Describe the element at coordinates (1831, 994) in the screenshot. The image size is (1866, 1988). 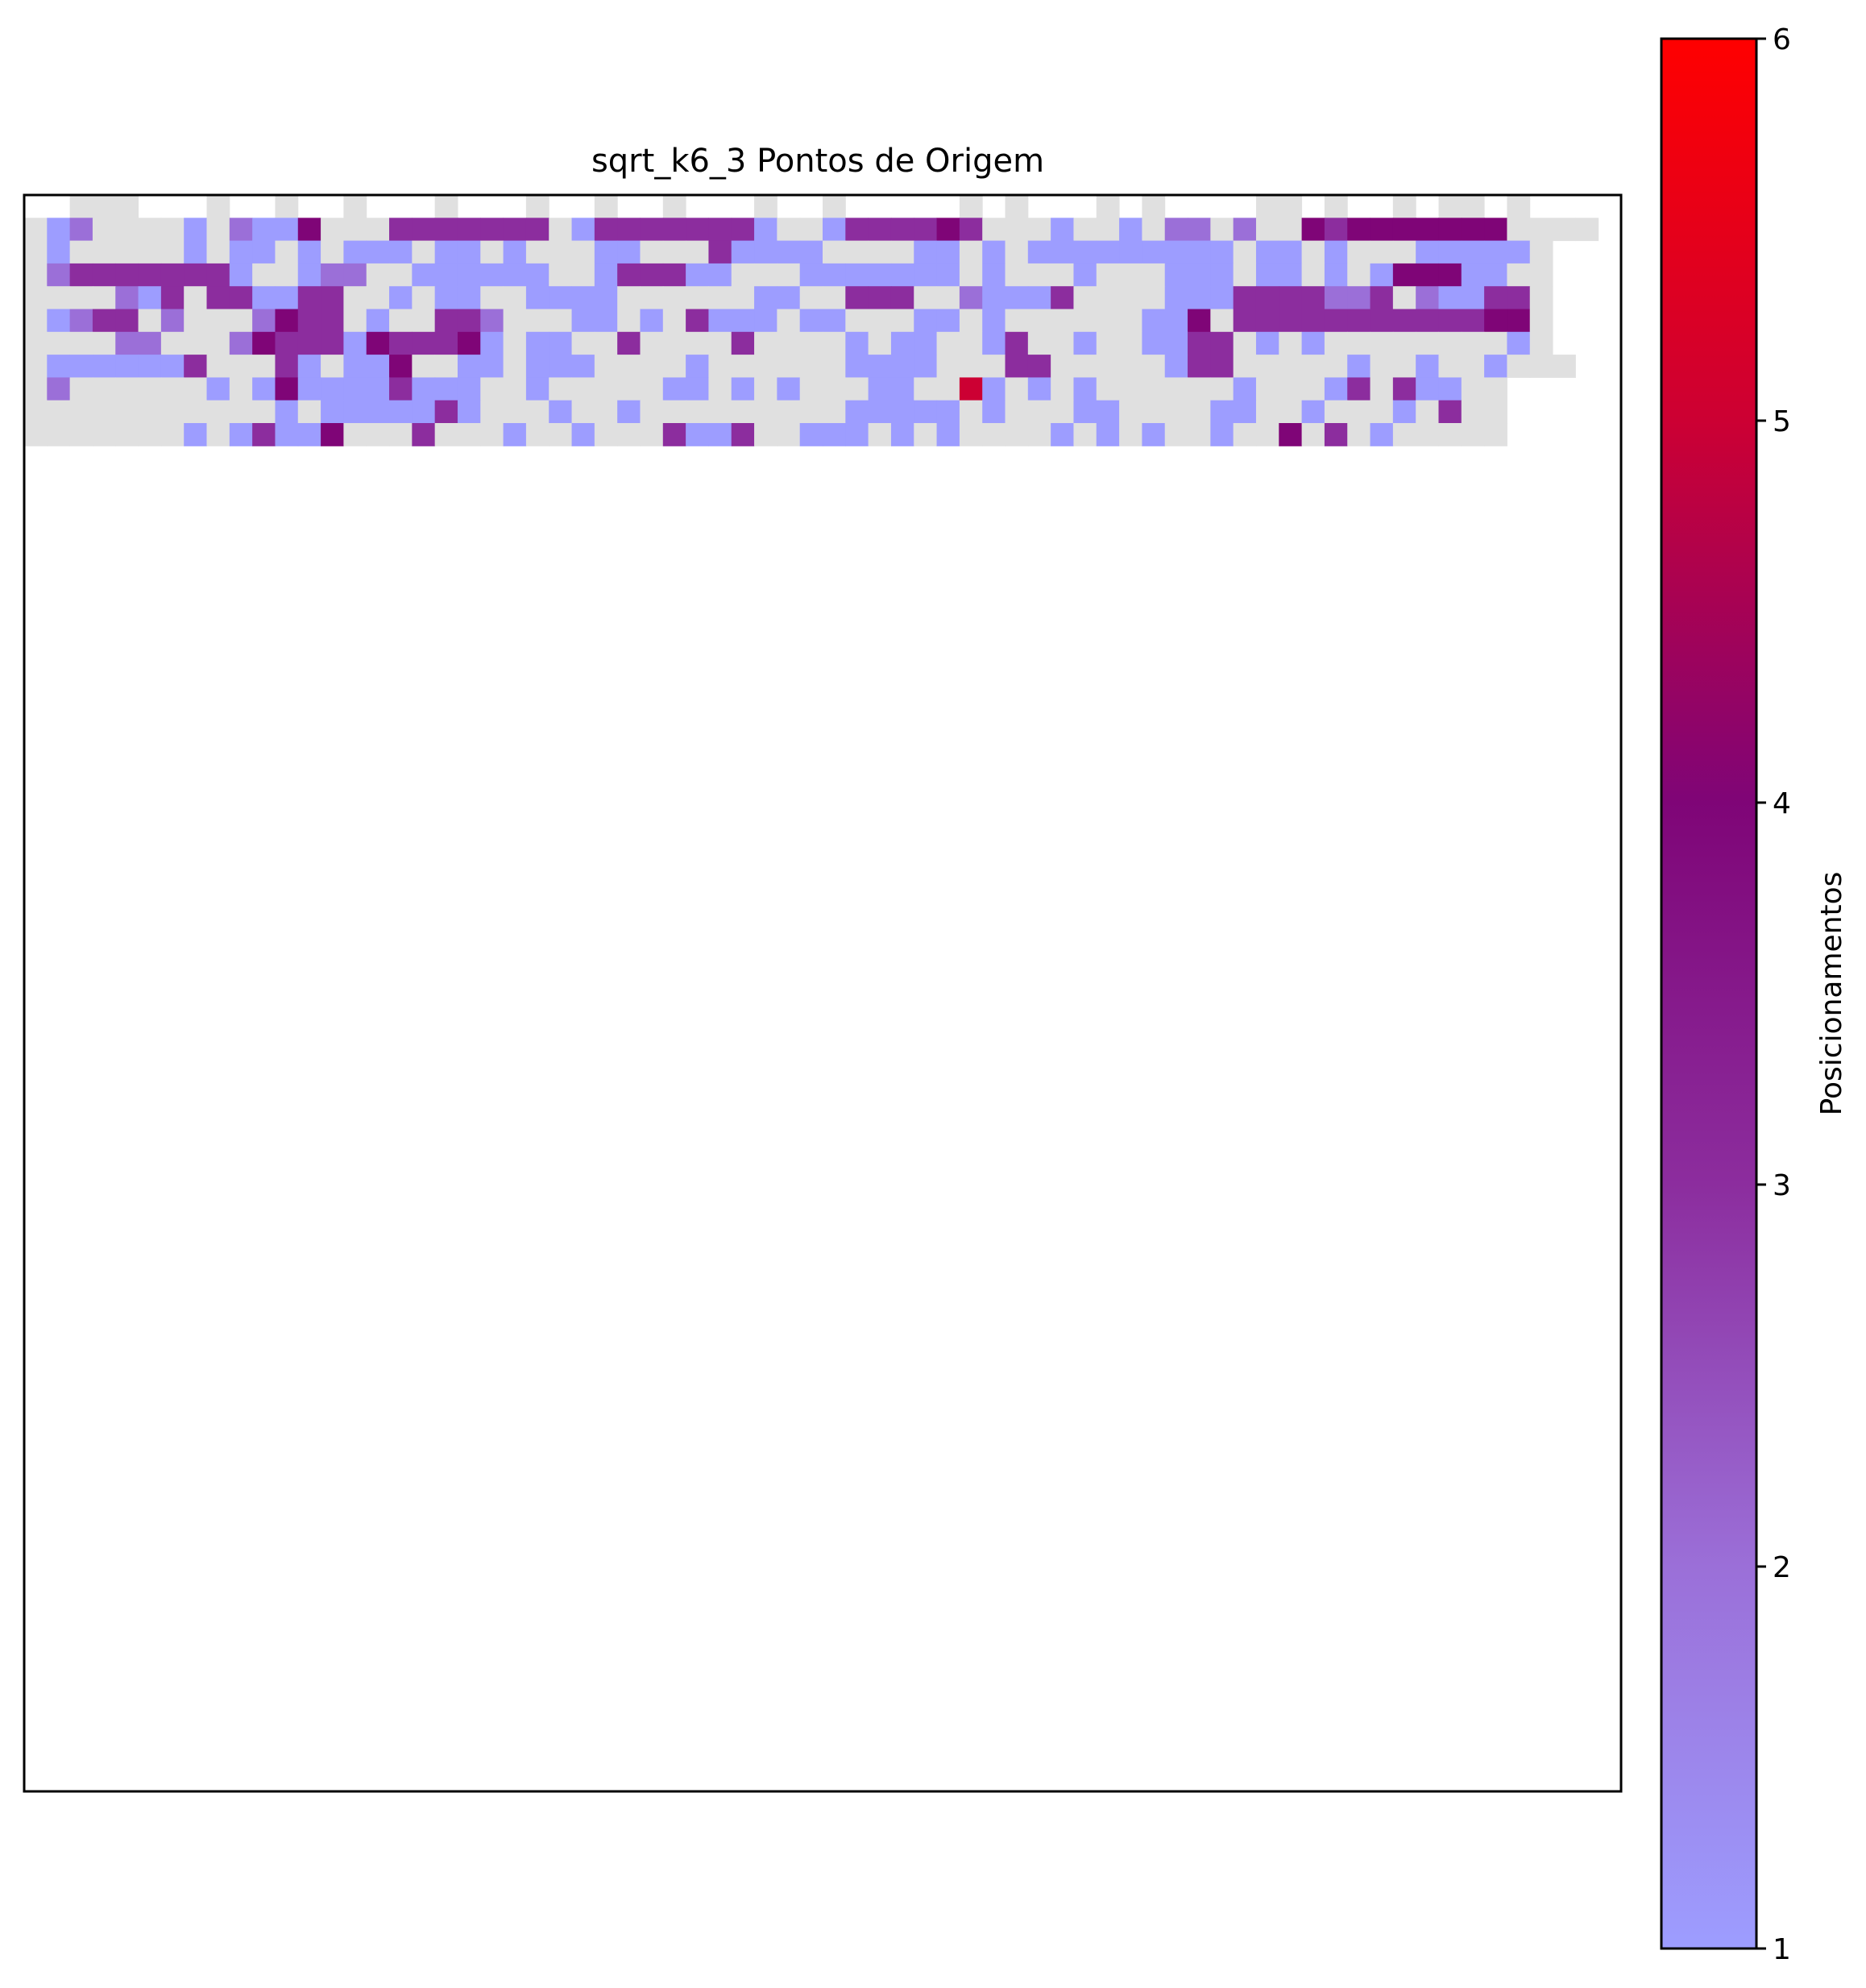
I see `colorbar-label: Posicionamentos` at that location.